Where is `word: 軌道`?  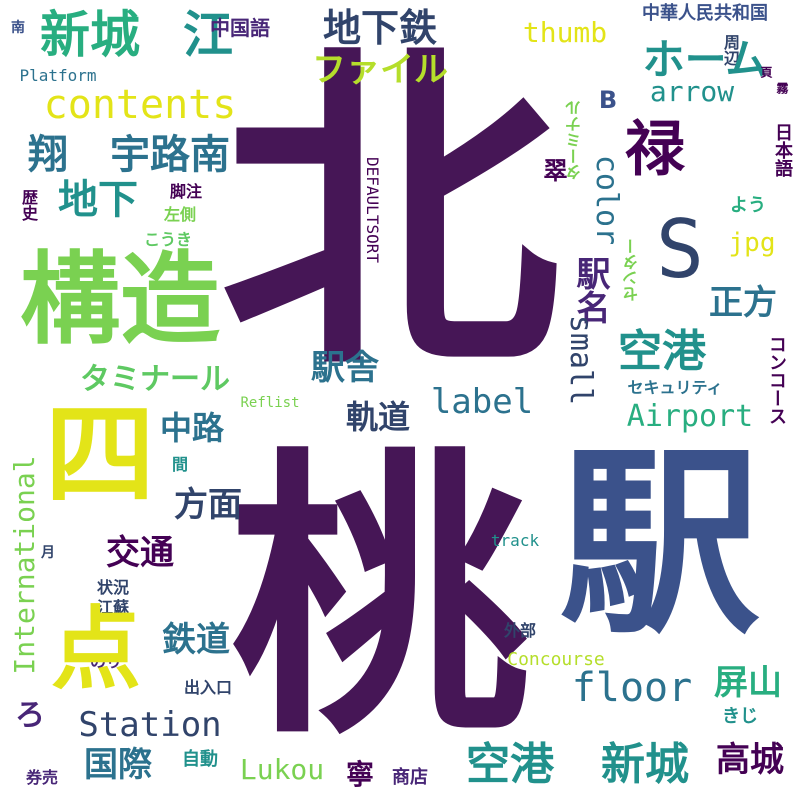
word: 軌道 is located at coordinates (378, 417).